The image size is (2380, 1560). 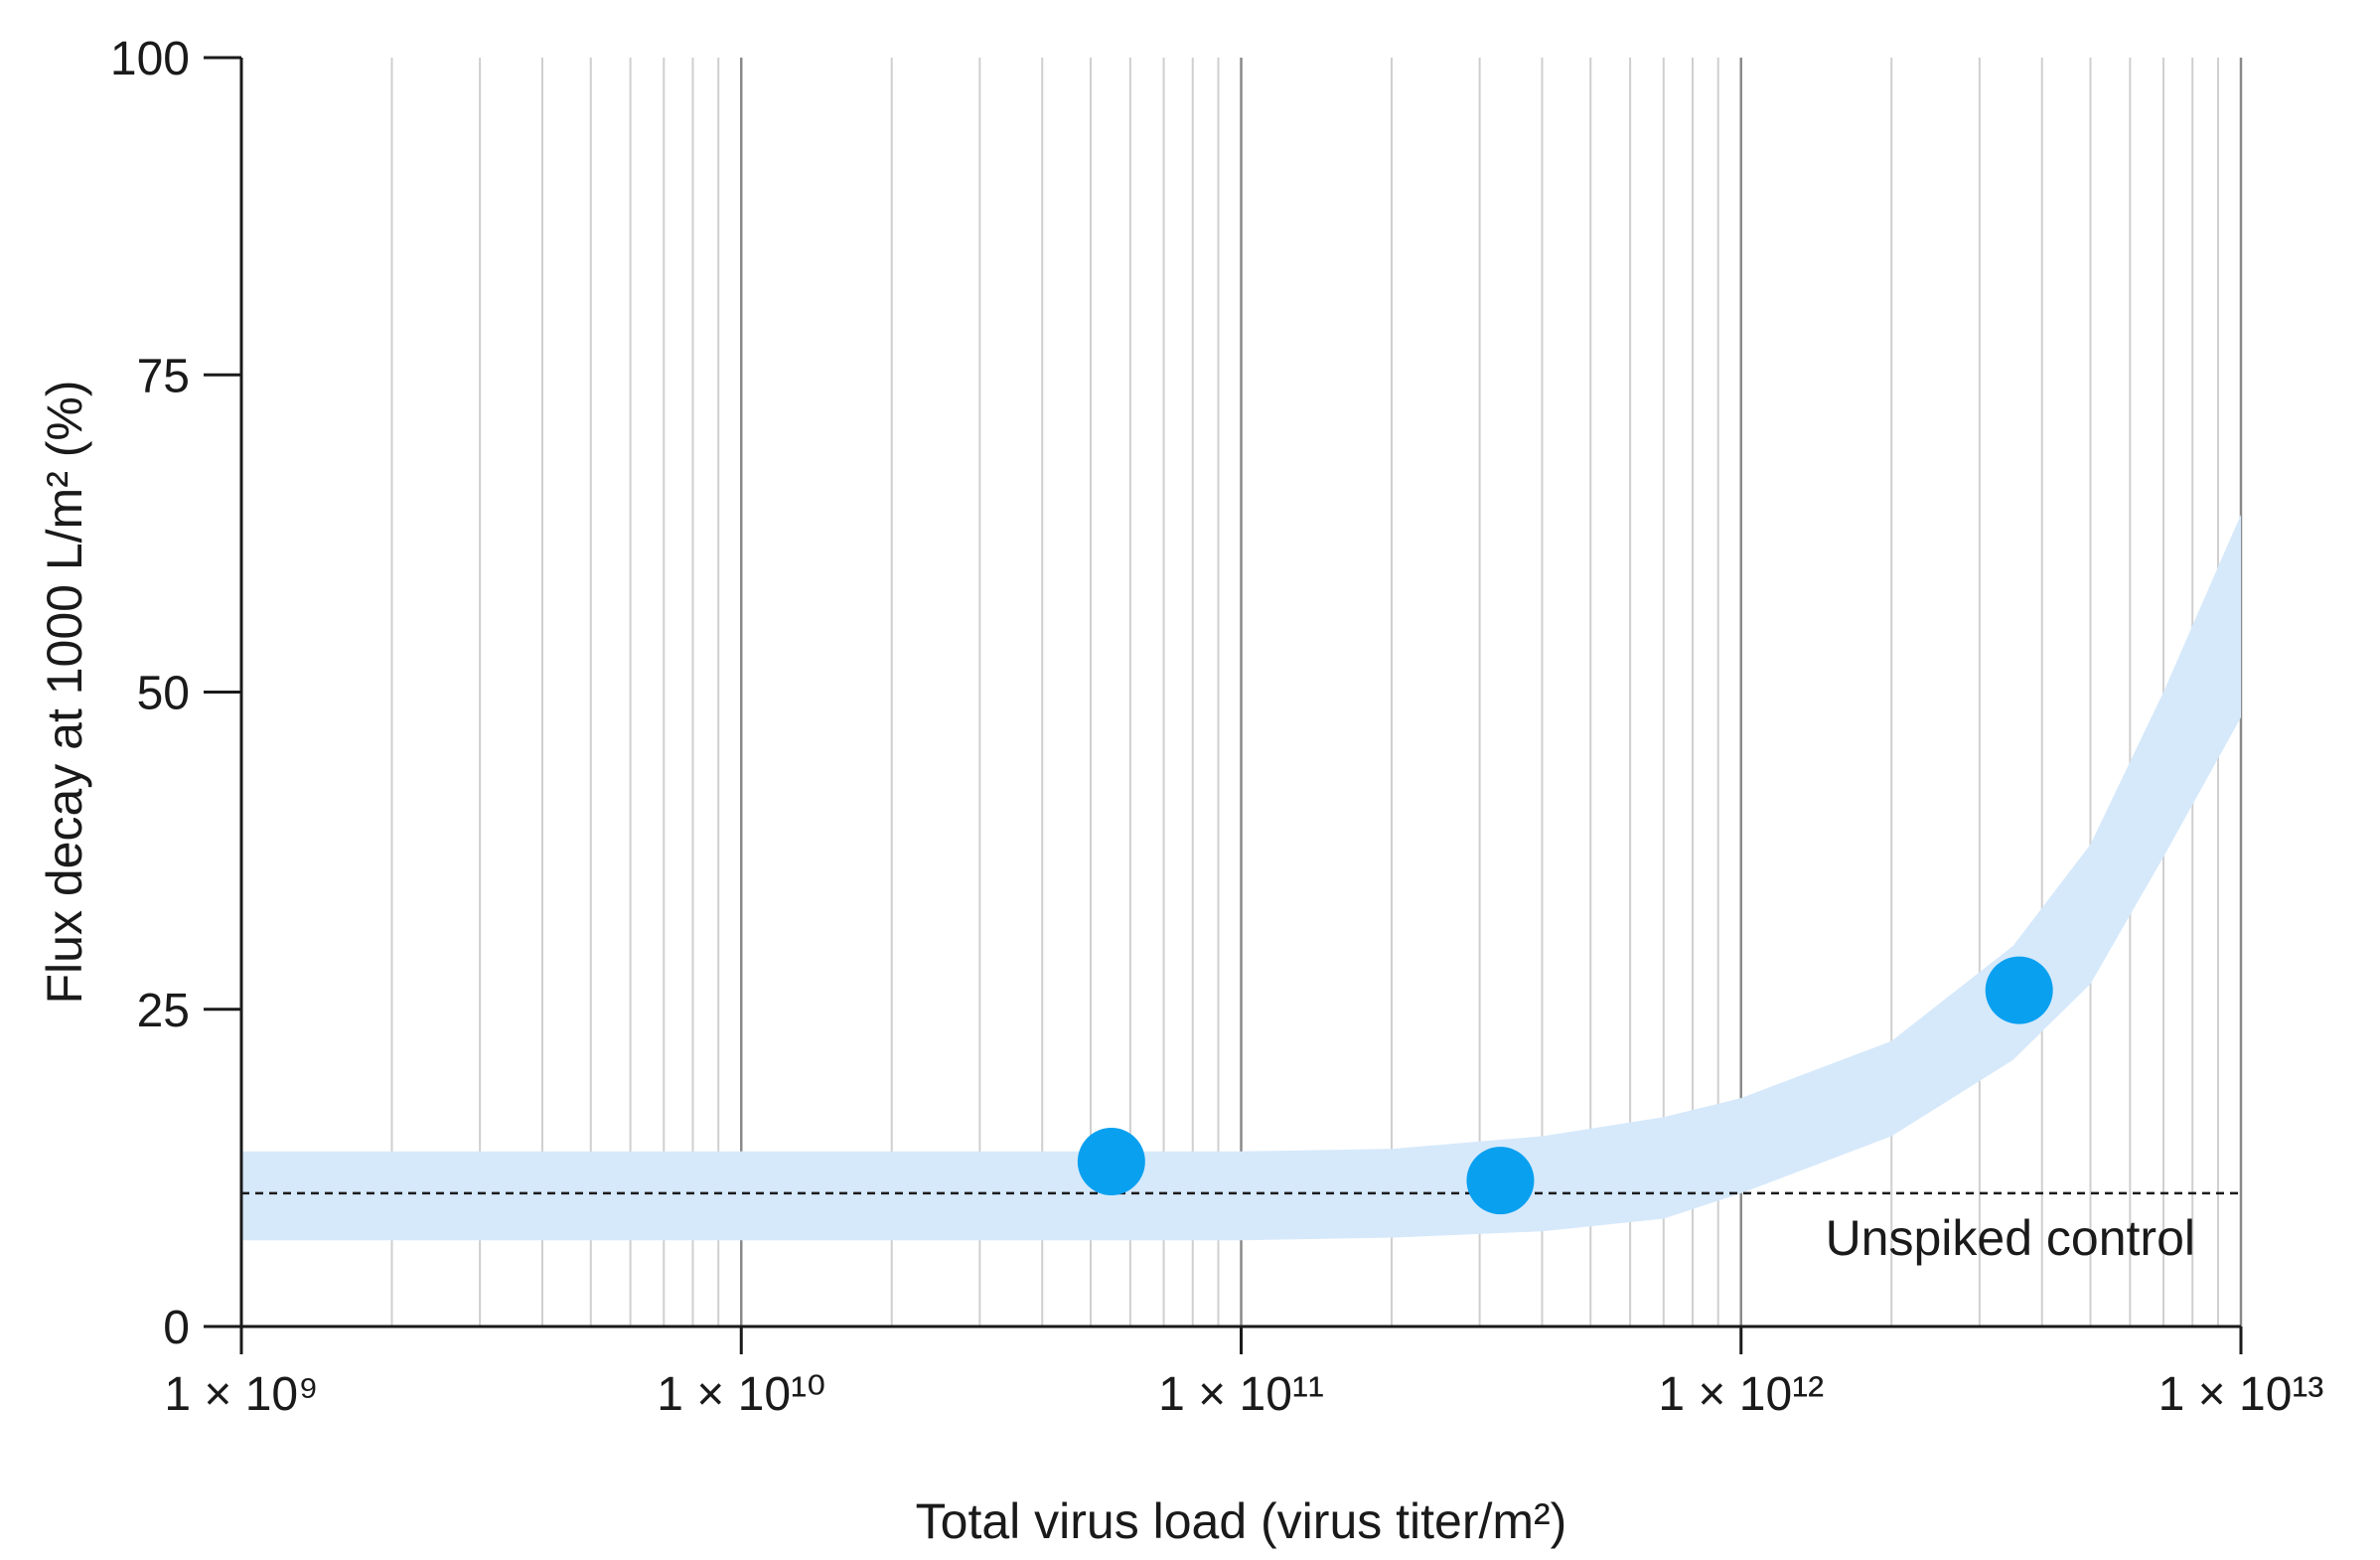 What do you see at coordinates (64, 692) in the screenshot?
I see `y-axis-label: Flux decay at 1000 L/m² (%)` at bounding box center [64, 692].